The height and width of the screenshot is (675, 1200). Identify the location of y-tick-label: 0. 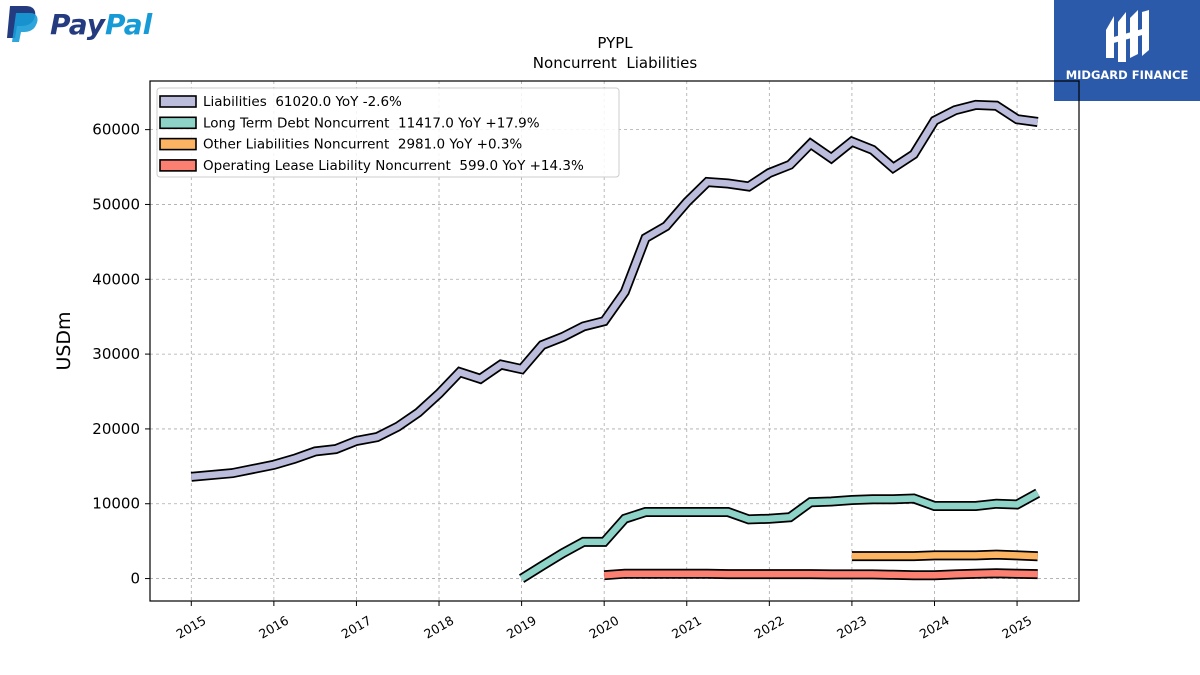
(135, 579).